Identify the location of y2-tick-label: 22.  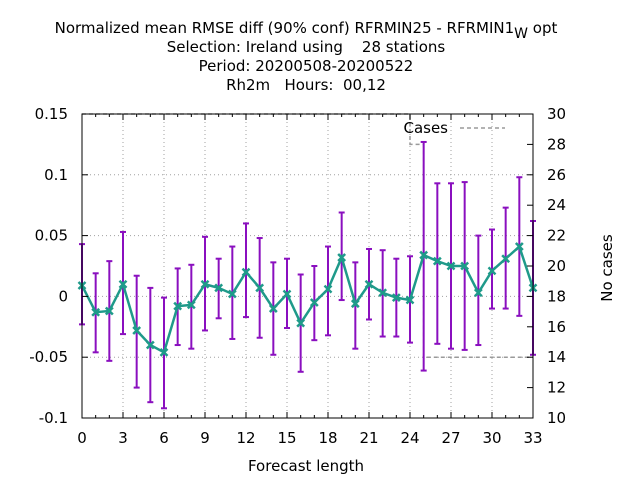
(556, 236).